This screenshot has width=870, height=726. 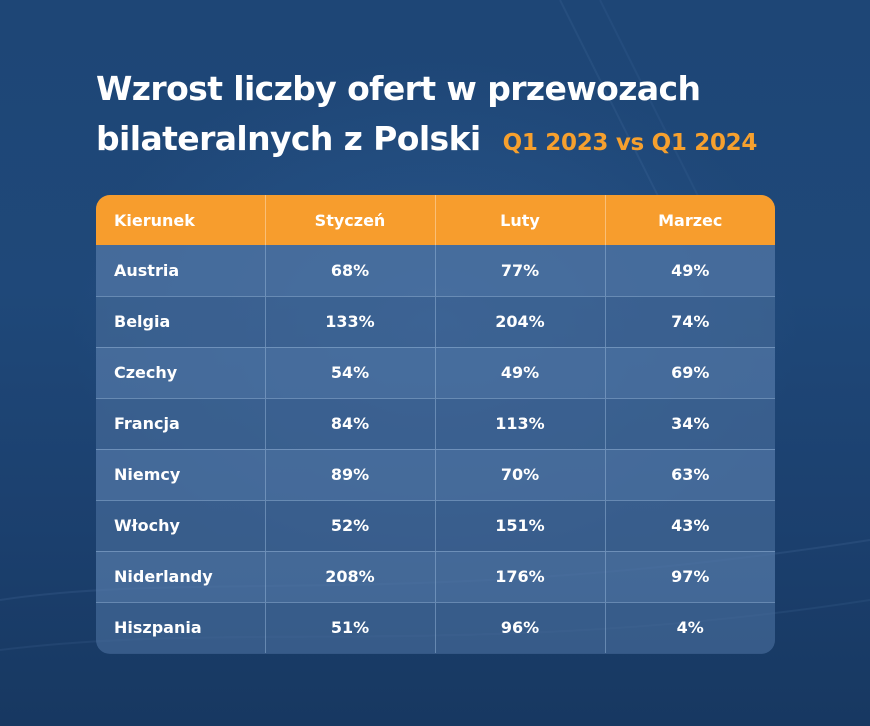 I want to click on page-title-line-2-text: bilateralnych z Polski, so click(x=288, y=138).